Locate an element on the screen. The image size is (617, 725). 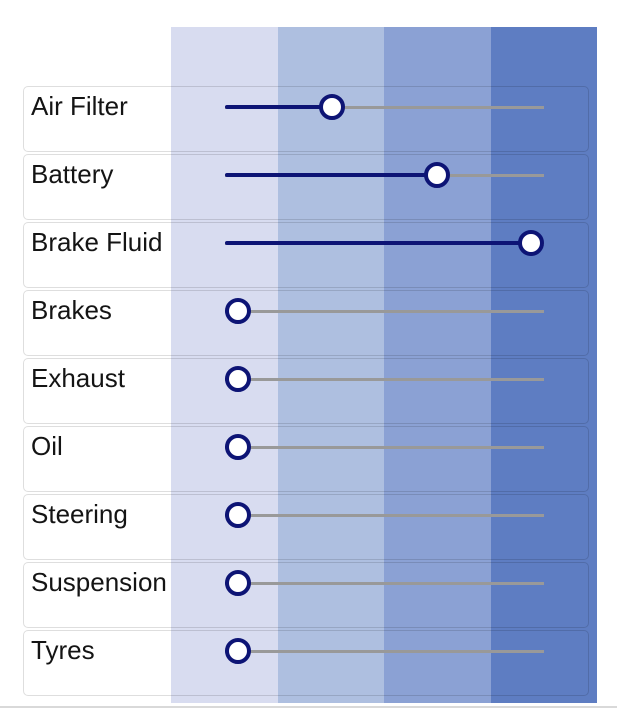
list-item-tyres: Tyres is located at coordinates (306, 663).